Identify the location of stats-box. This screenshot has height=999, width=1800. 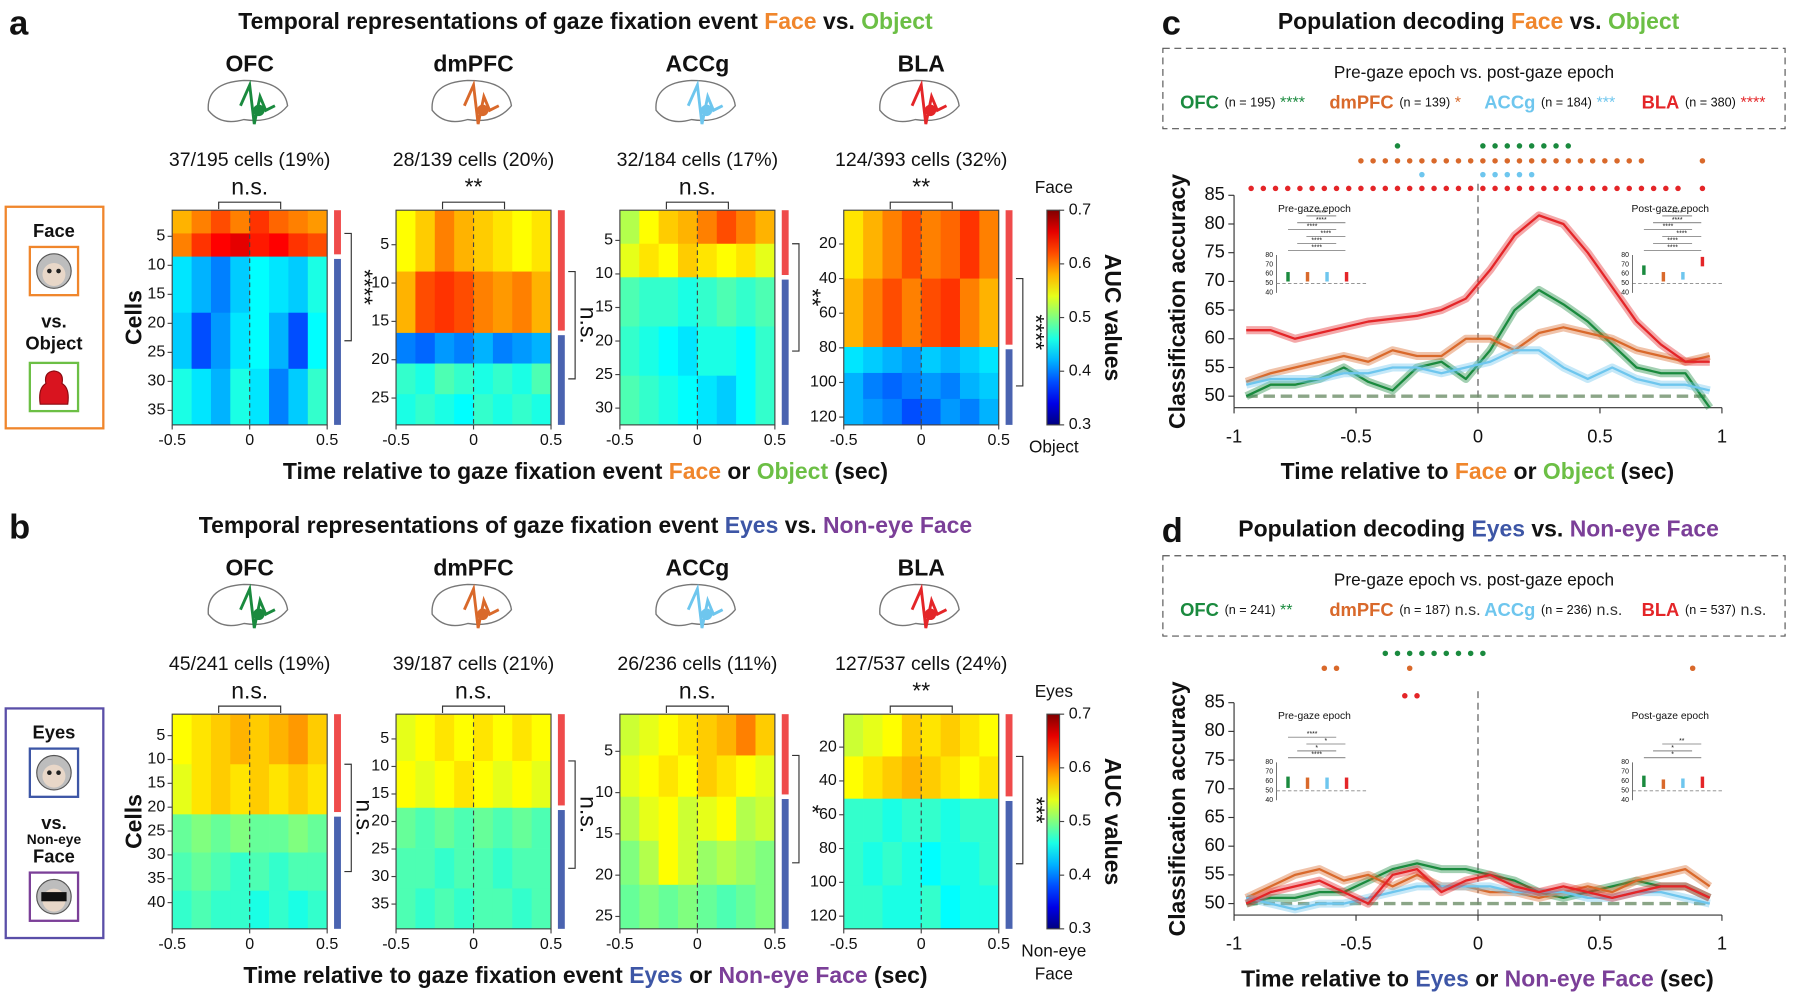
(1474, 596).